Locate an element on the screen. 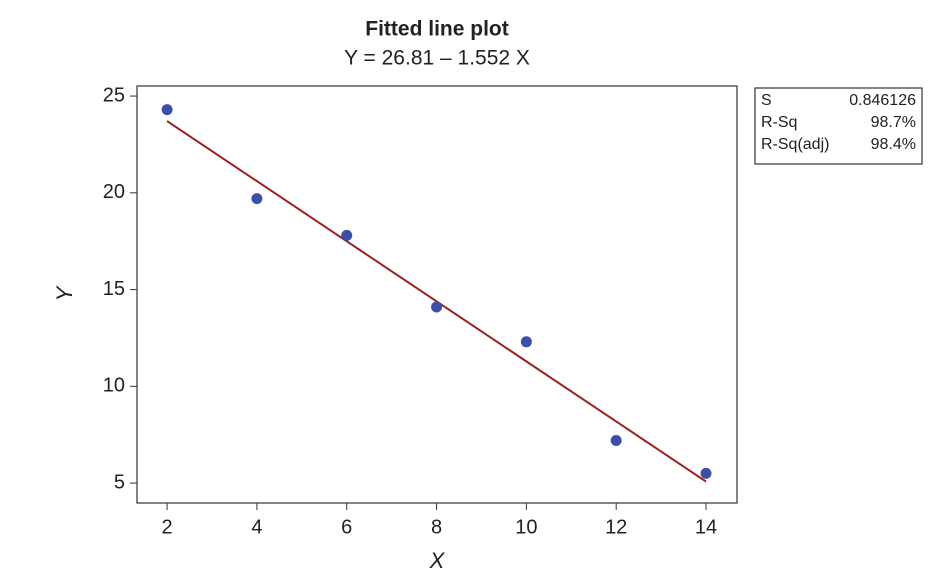  x-tick-label: 14 is located at coordinates (706, 527).